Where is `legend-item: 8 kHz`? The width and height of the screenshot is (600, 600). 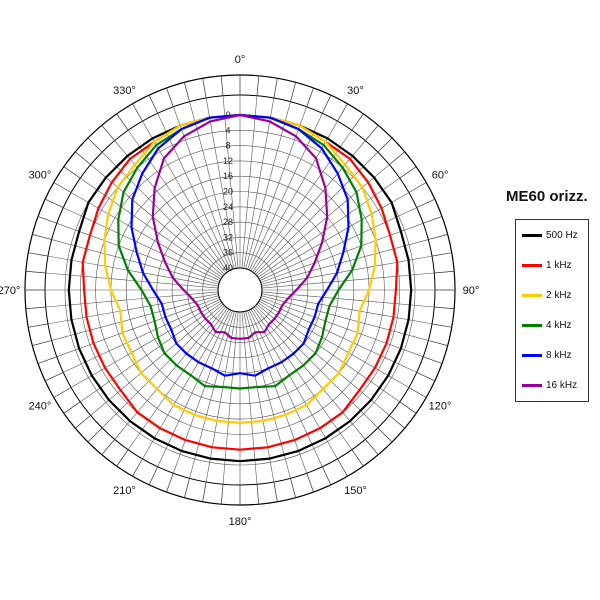
legend-item: 8 kHz is located at coordinates (552, 355).